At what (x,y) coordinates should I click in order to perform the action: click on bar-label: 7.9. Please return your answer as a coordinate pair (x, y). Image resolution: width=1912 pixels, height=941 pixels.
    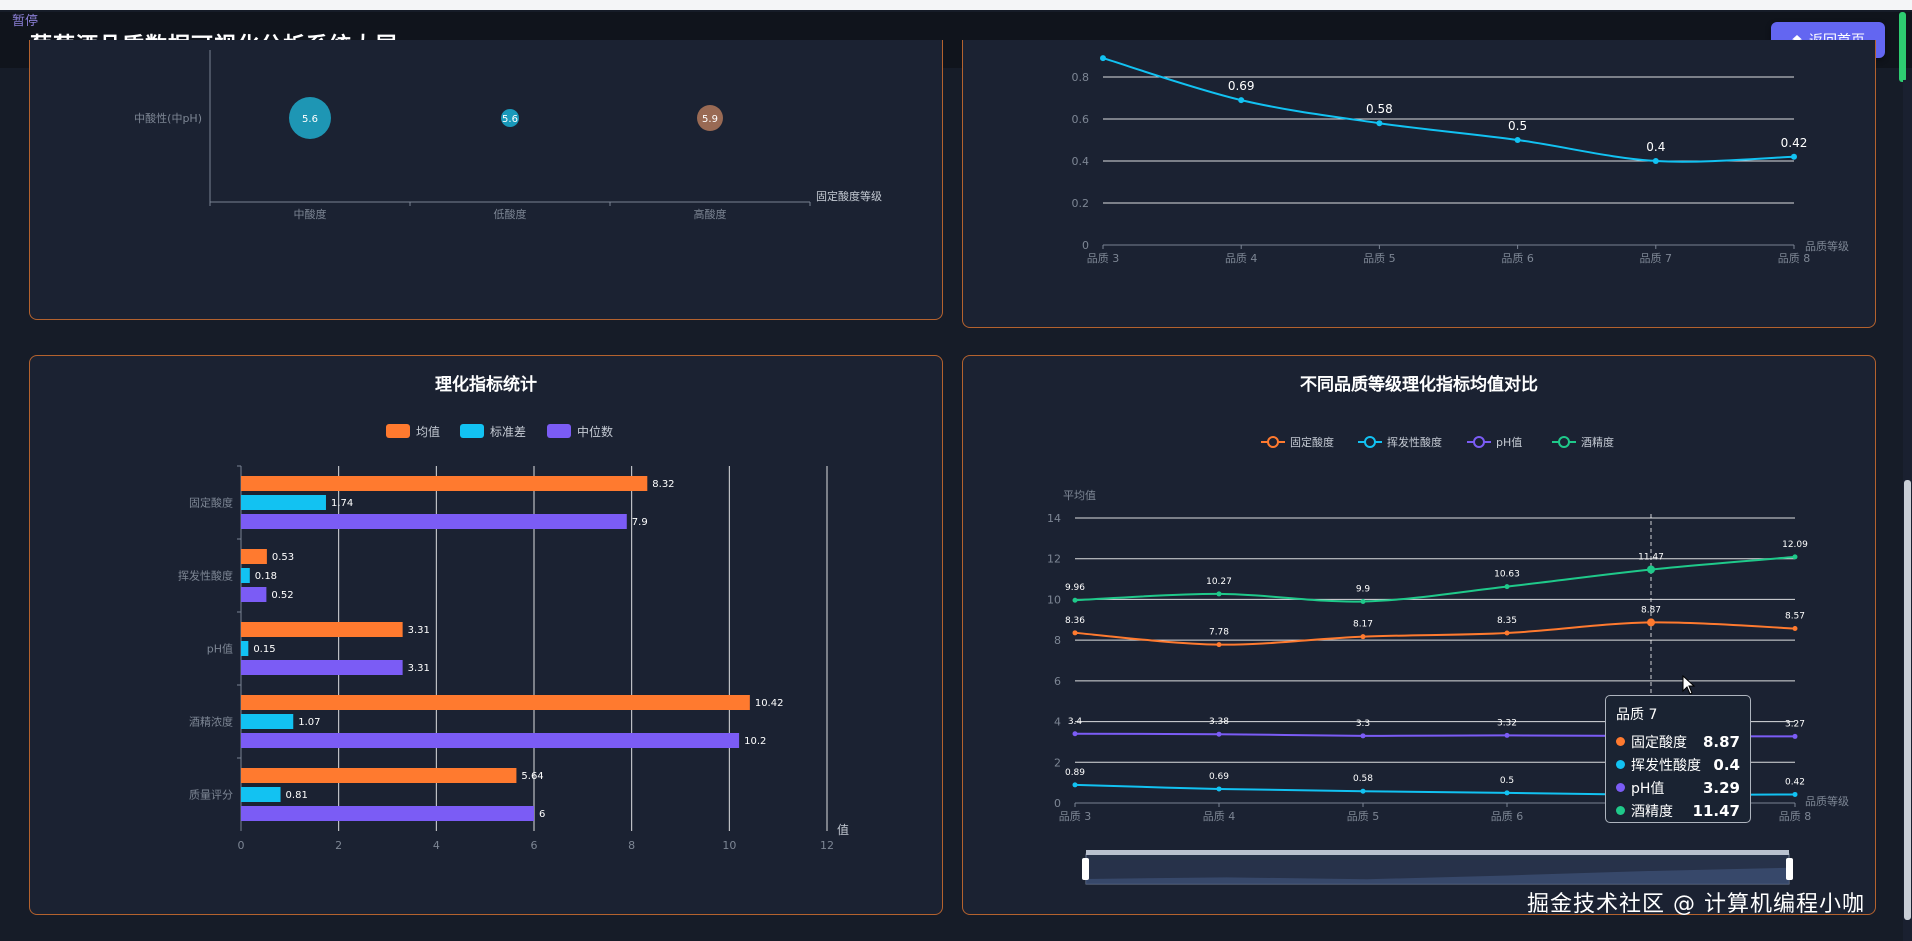
    Looking at the image, I should click on (640, 522).